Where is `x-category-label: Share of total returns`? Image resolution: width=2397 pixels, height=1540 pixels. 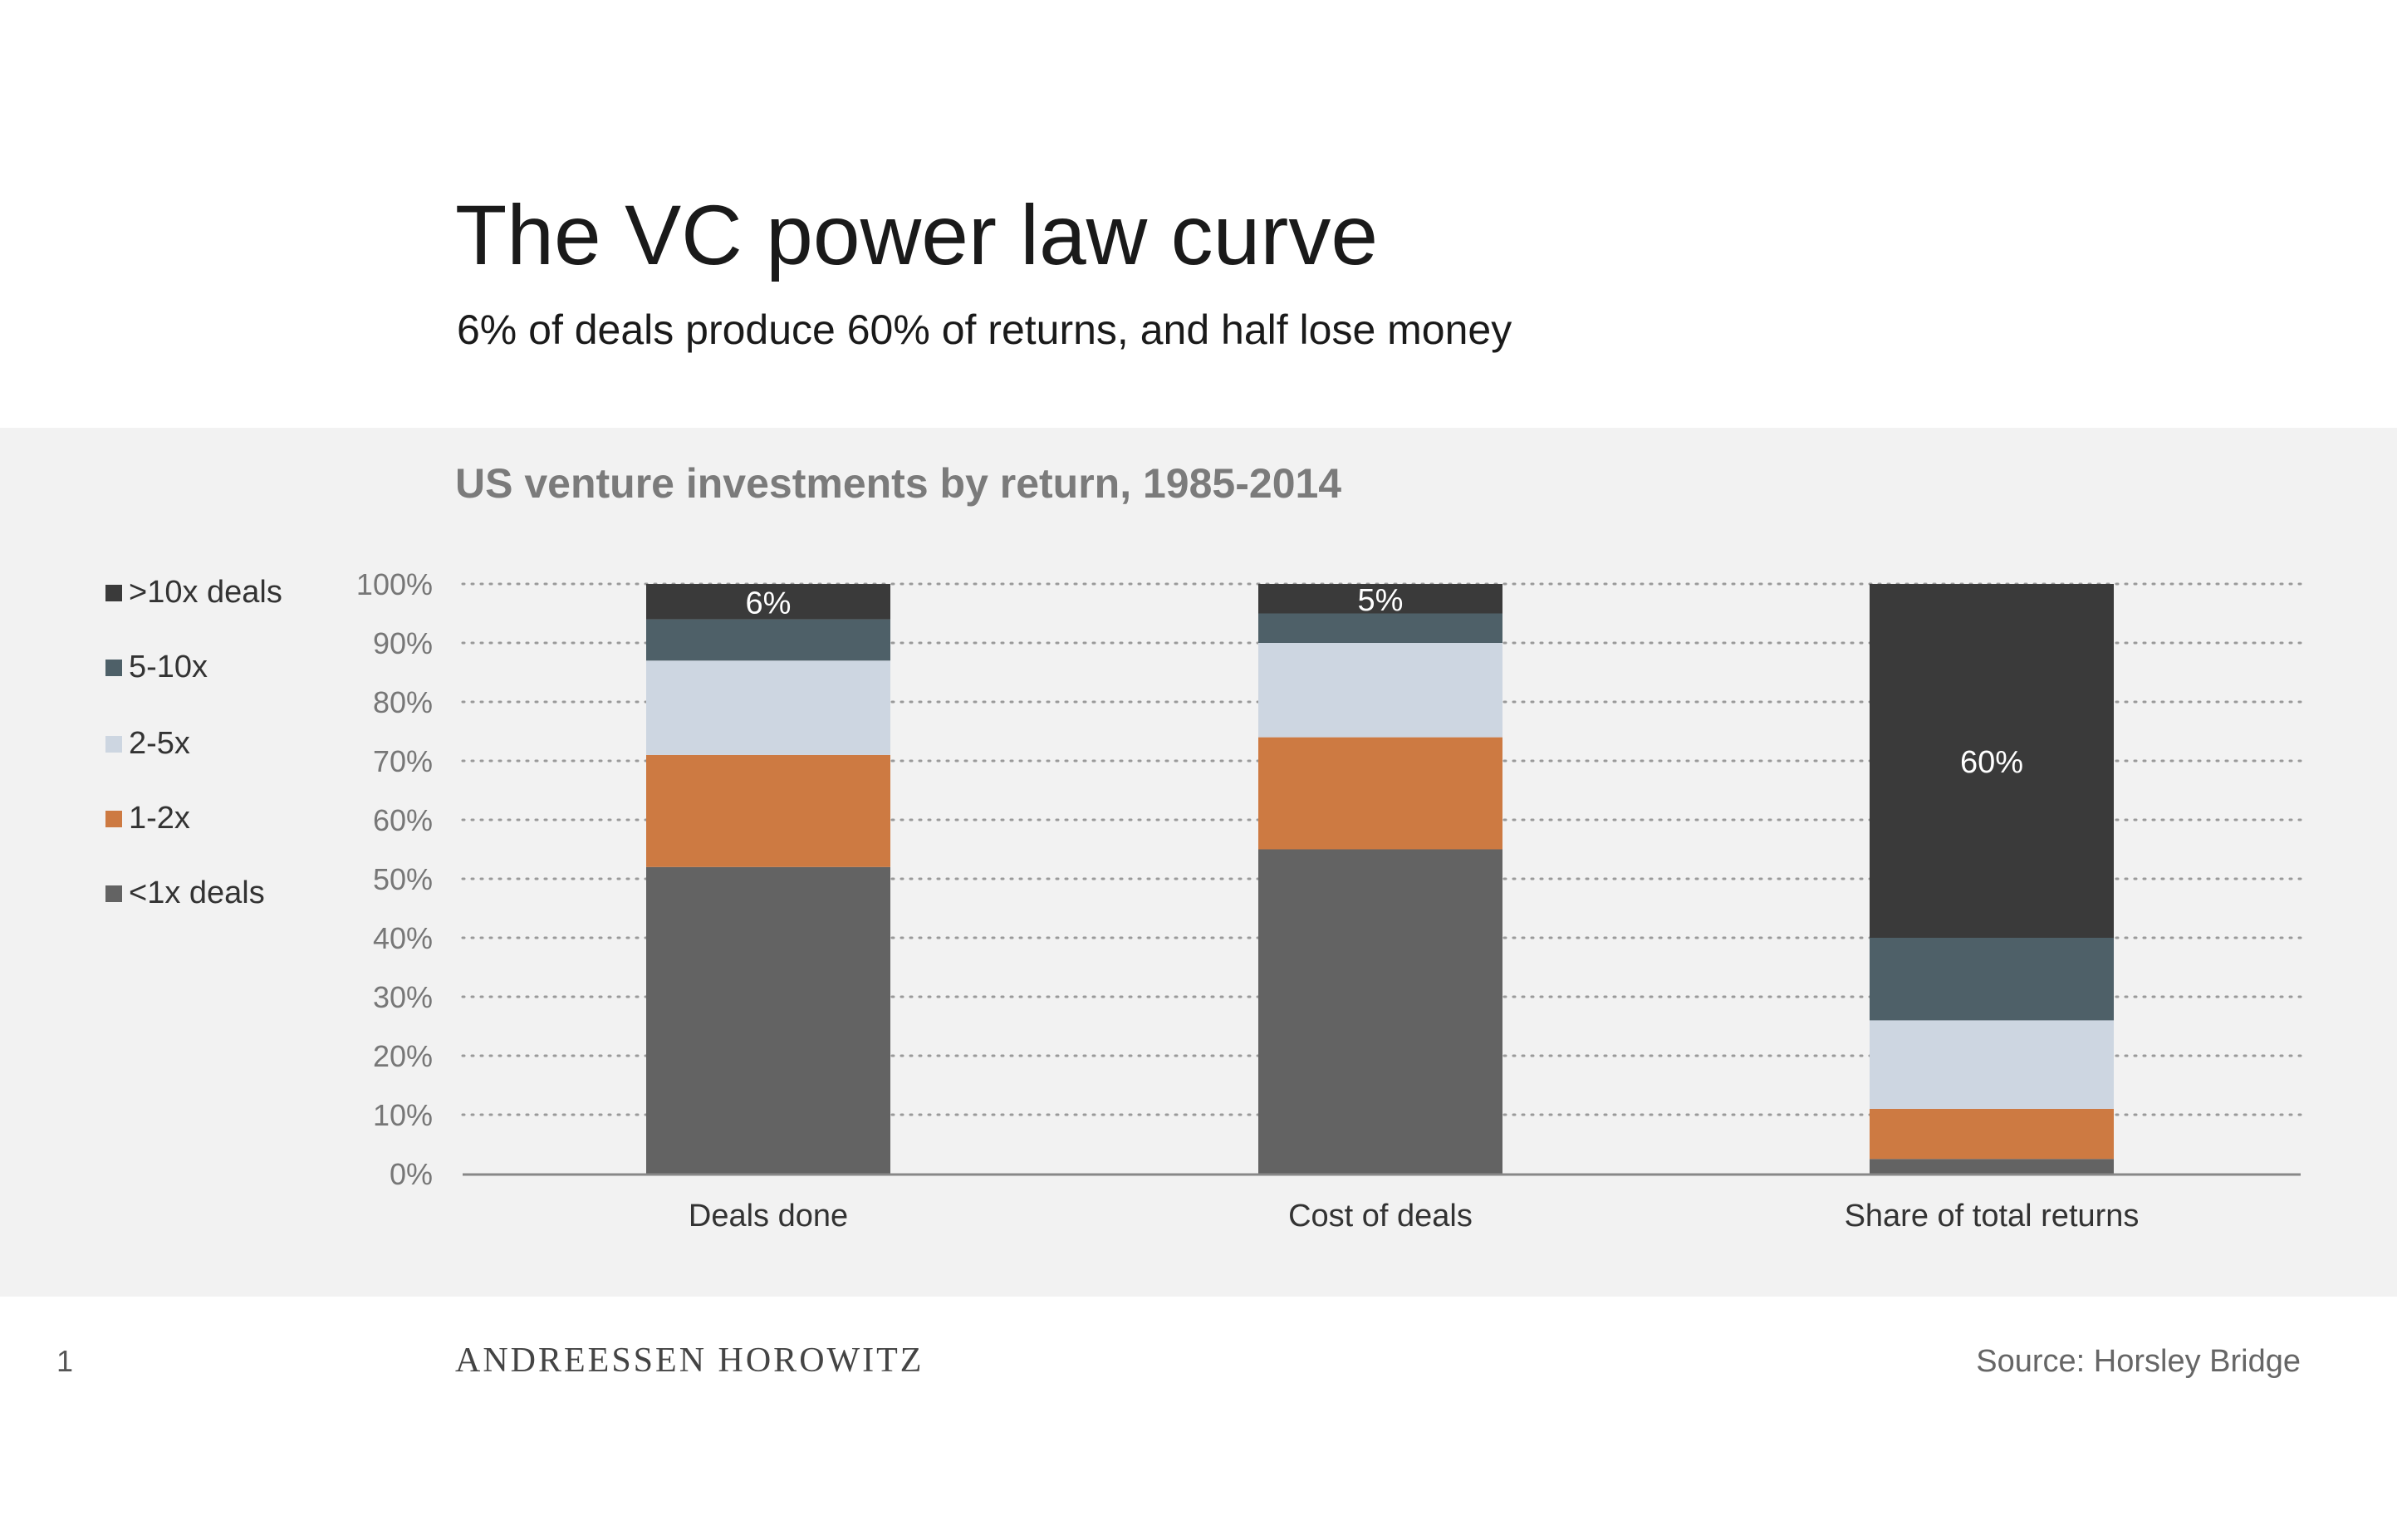 x-category-label: Share of total returns is located at coordinates (1992, 1216).